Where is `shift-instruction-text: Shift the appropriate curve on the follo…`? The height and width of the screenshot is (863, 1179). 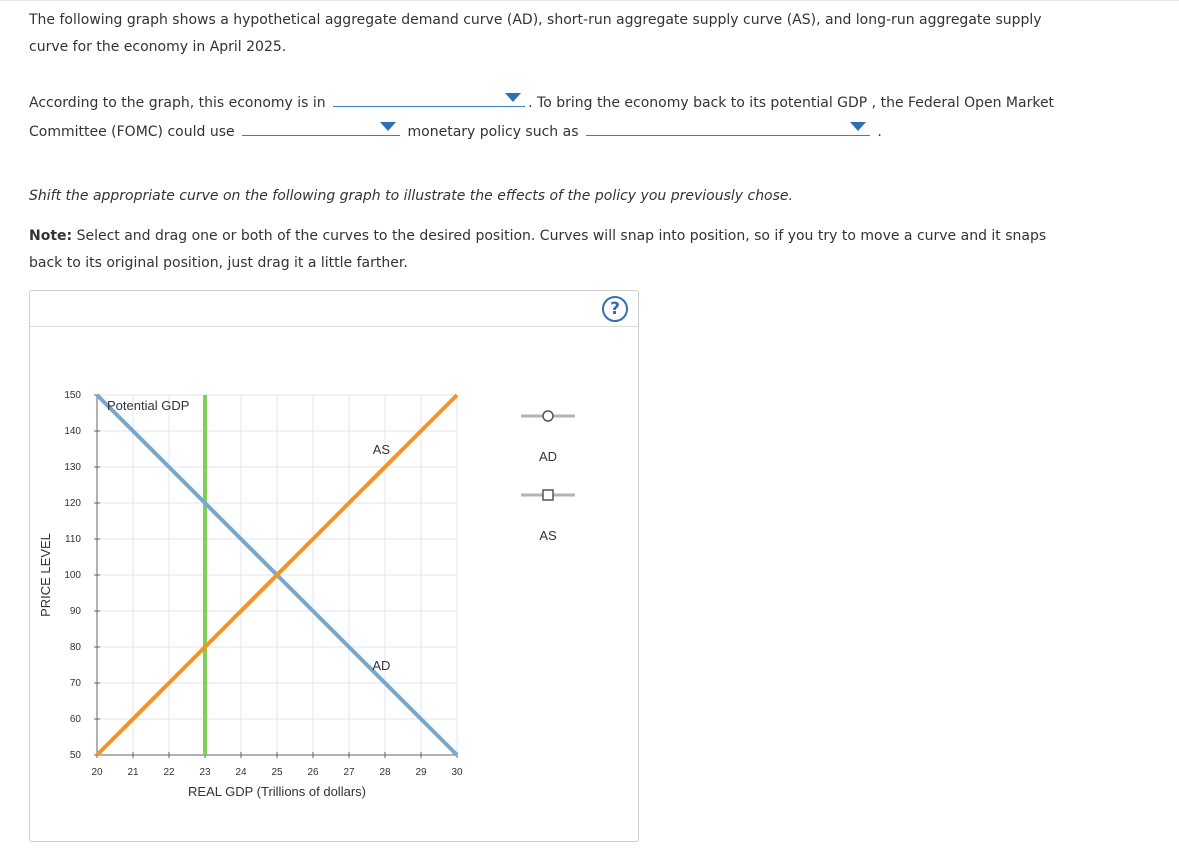
shift-instruction-text: Shift the appropriate curve on the follo… is located at coordinates (411, 196).